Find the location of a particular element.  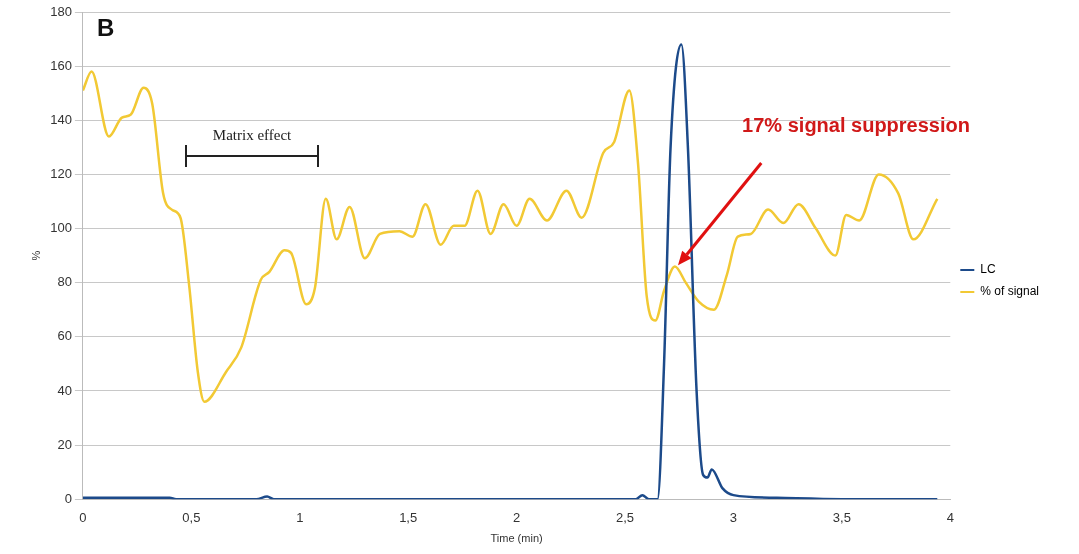

y-tick-label: 40 is located at coordinates (64, 390).